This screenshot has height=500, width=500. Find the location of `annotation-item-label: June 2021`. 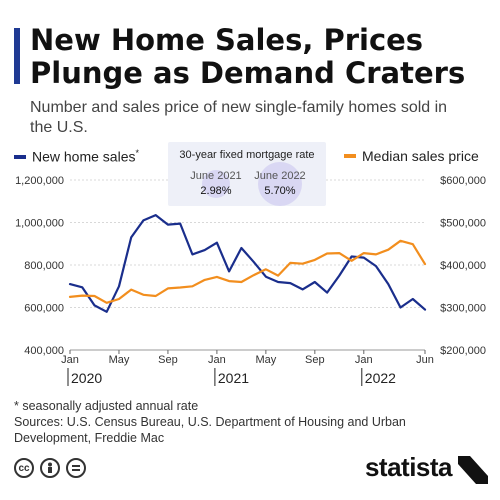

annotation-item-label: June 2021 is located at coordinates (215, 176).